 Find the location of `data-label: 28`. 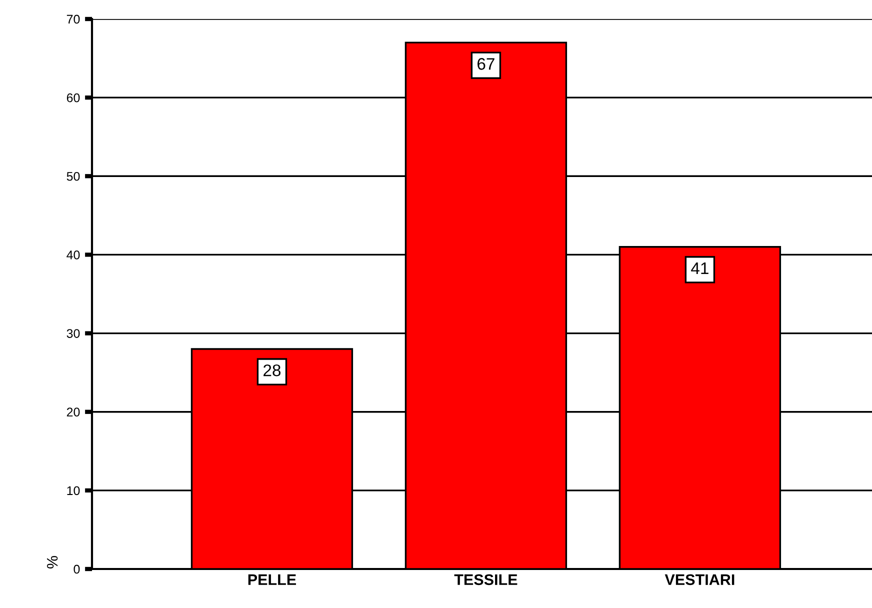

data-label: 28 is located at coordinates (272, 370).